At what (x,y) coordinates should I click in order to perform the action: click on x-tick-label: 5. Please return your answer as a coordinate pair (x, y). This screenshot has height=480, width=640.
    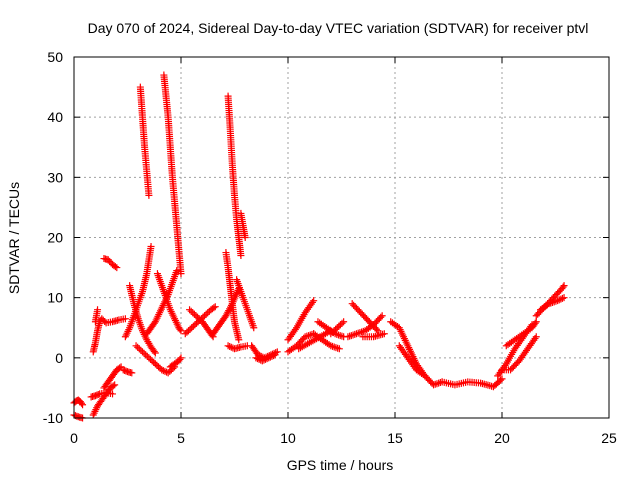
    Looking at the image, I should click on (181, 438).